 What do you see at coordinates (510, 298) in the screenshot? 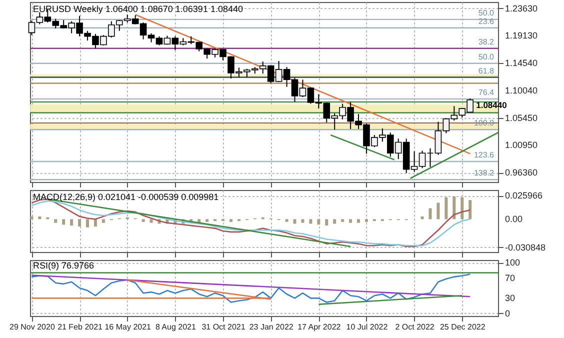
I see `y-tick-label: 30` at bounding box center [510, 298].